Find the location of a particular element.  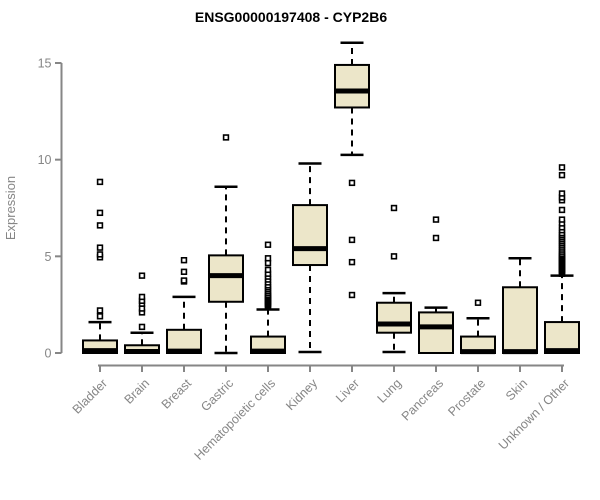

chart-title: ENSG00000197408 - CYP2B6 is located at coordinates (291, 17).